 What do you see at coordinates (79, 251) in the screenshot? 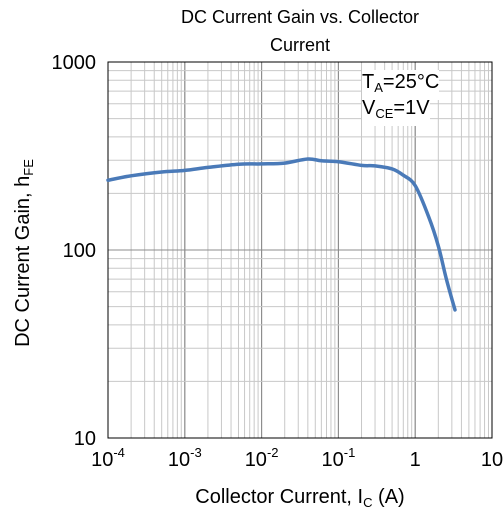
I see `y-tick-label: 100` at bounding box center [79, 251].